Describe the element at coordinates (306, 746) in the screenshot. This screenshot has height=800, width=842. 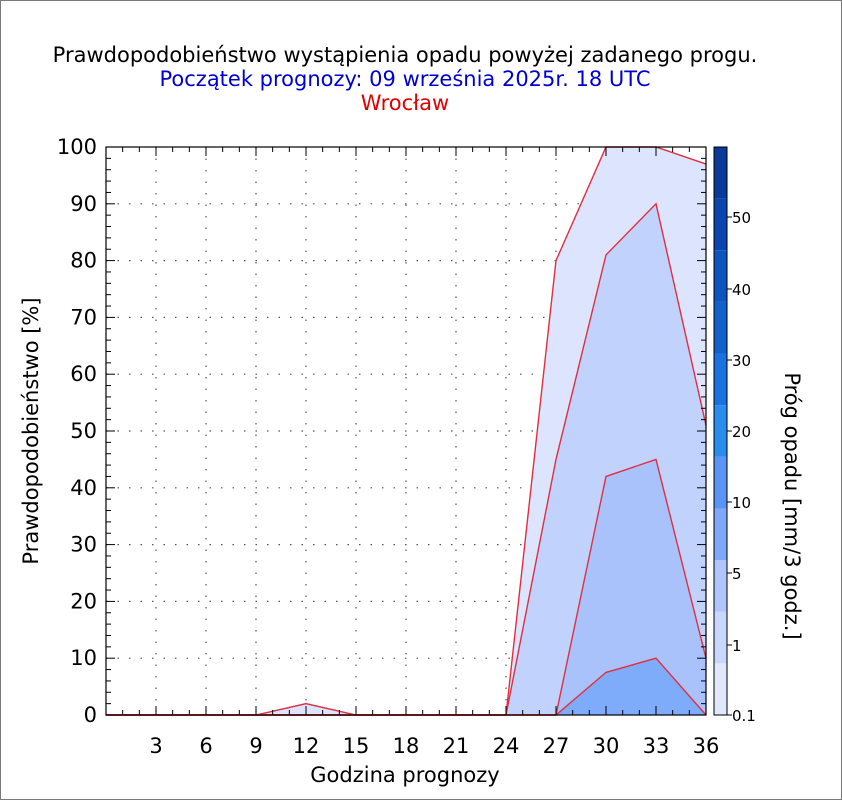
I see `x-tick-label: 12` at that location.